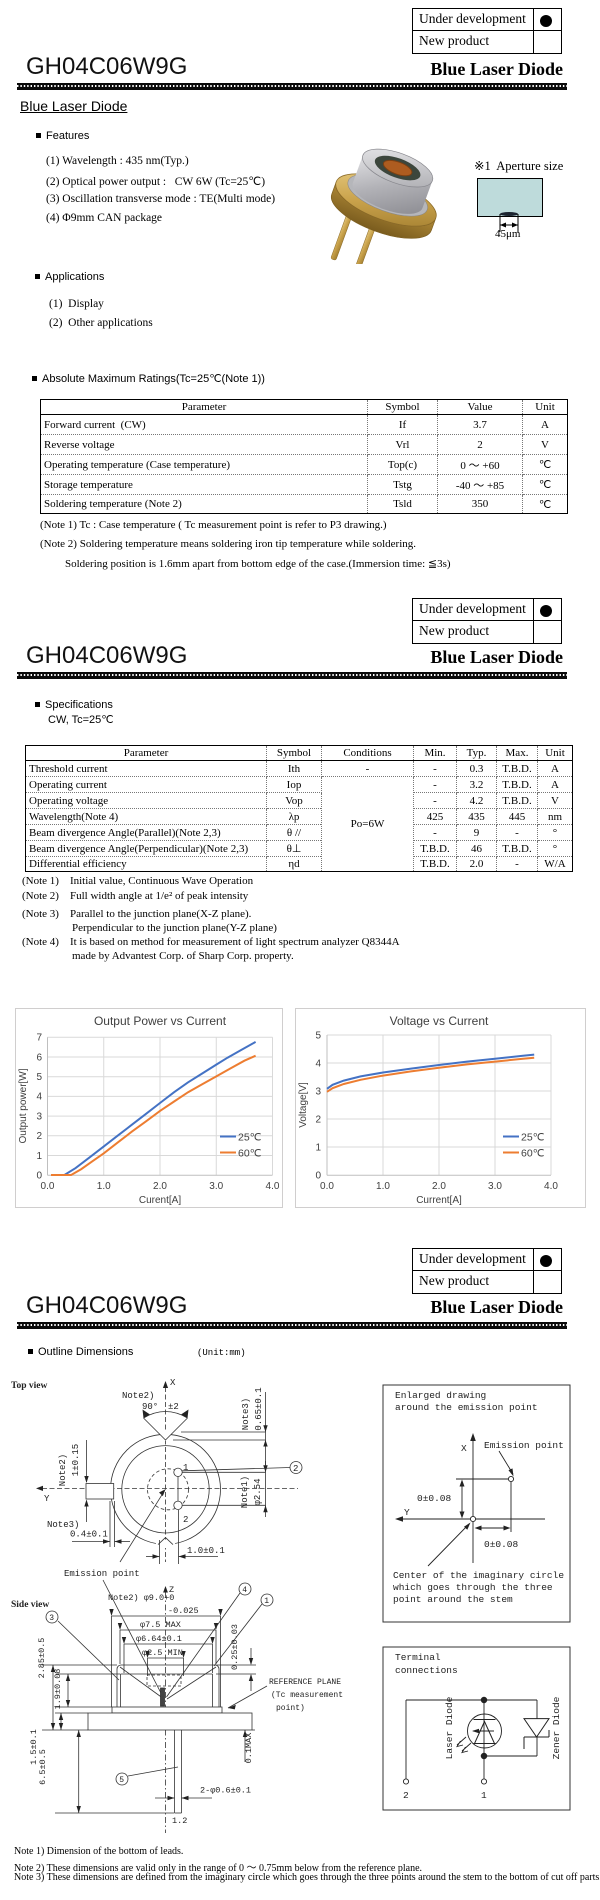 Image resolution: width=600 pixels, height=1900 pixels. What do you see at coordinates (30, 1605) in the screenshot?
I see `svg-text: Side view` at bounding box center [30, 1605].